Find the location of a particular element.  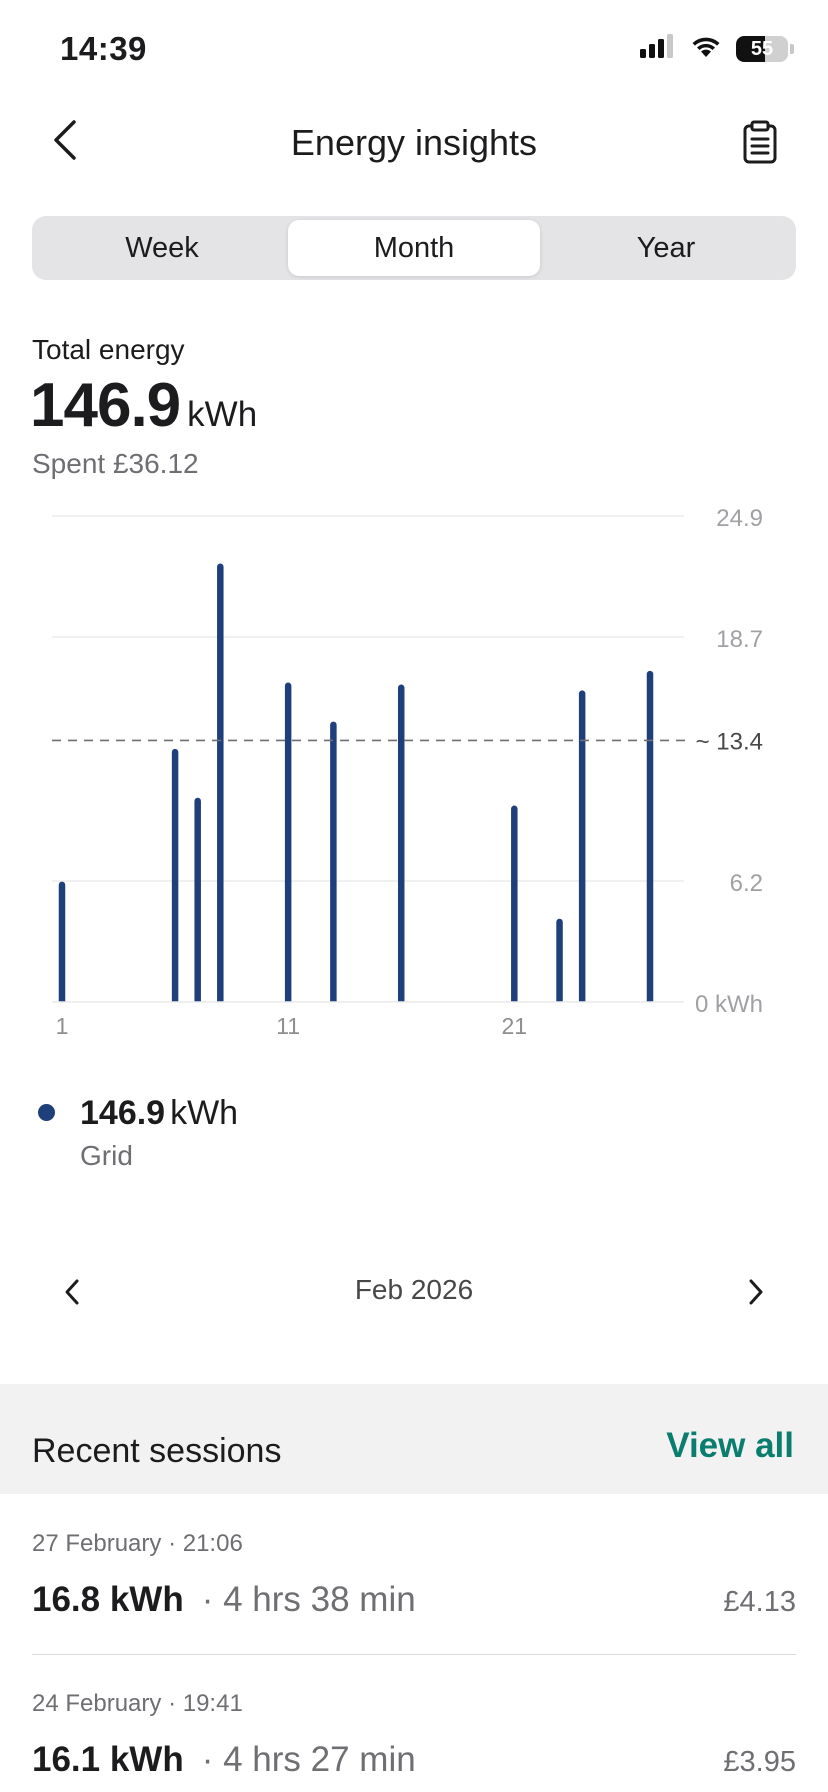

total-energy-value: 146.9 kWh is located at coordinates (143, 405).